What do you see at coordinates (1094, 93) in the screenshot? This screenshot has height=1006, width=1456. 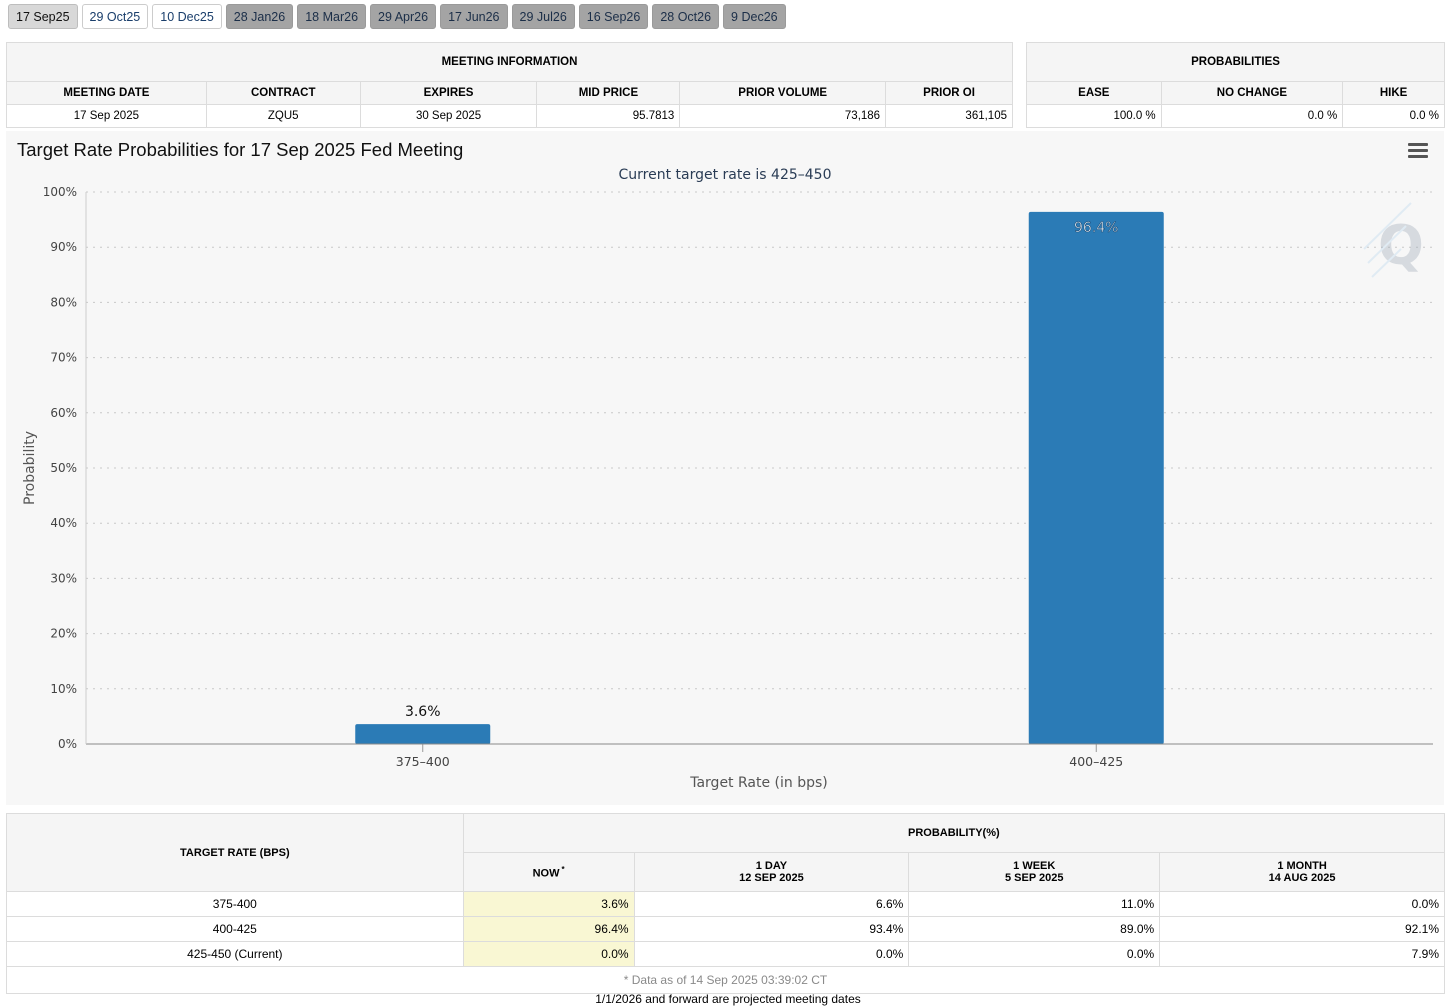 I see `column-header: EASE` at bounding box center [1094, 93].